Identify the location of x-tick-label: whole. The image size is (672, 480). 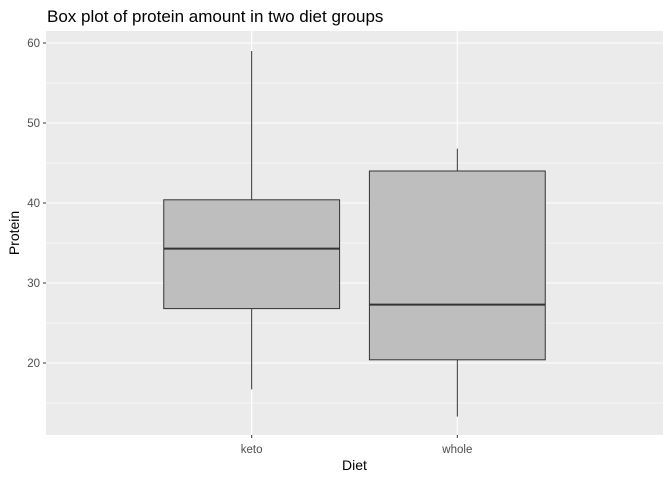
(456, 450).